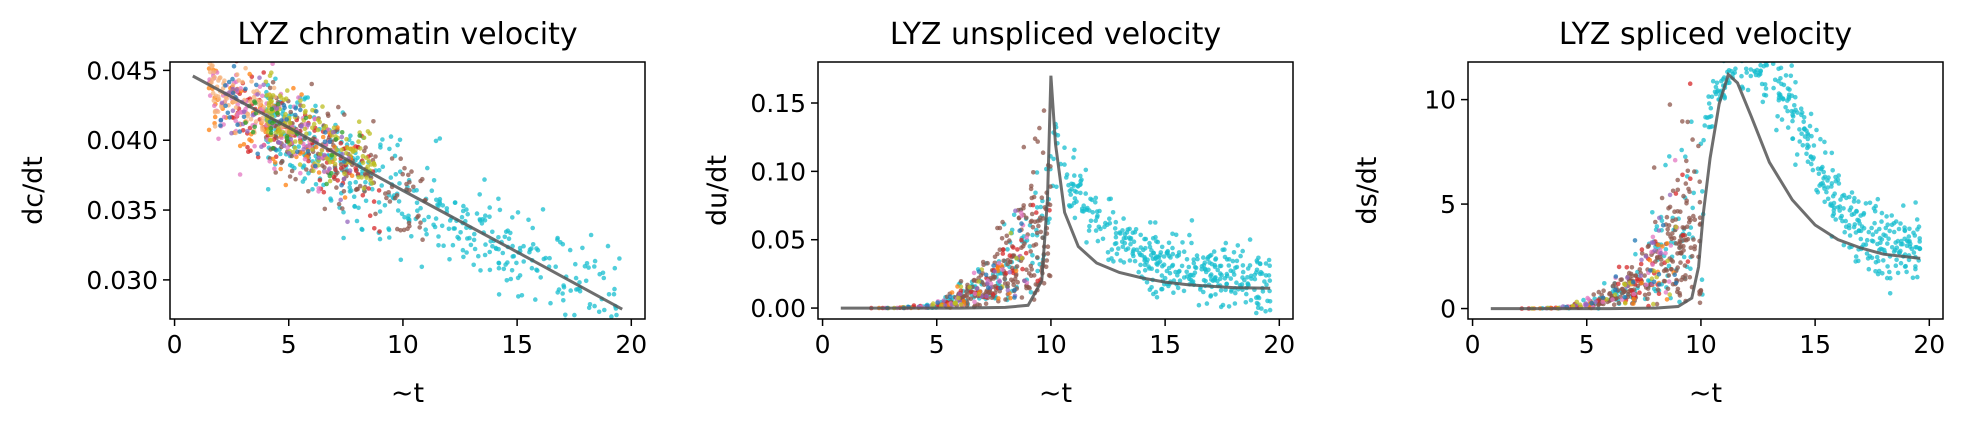  I want to click on y-tick-label: 0.030, so click(122, 280).